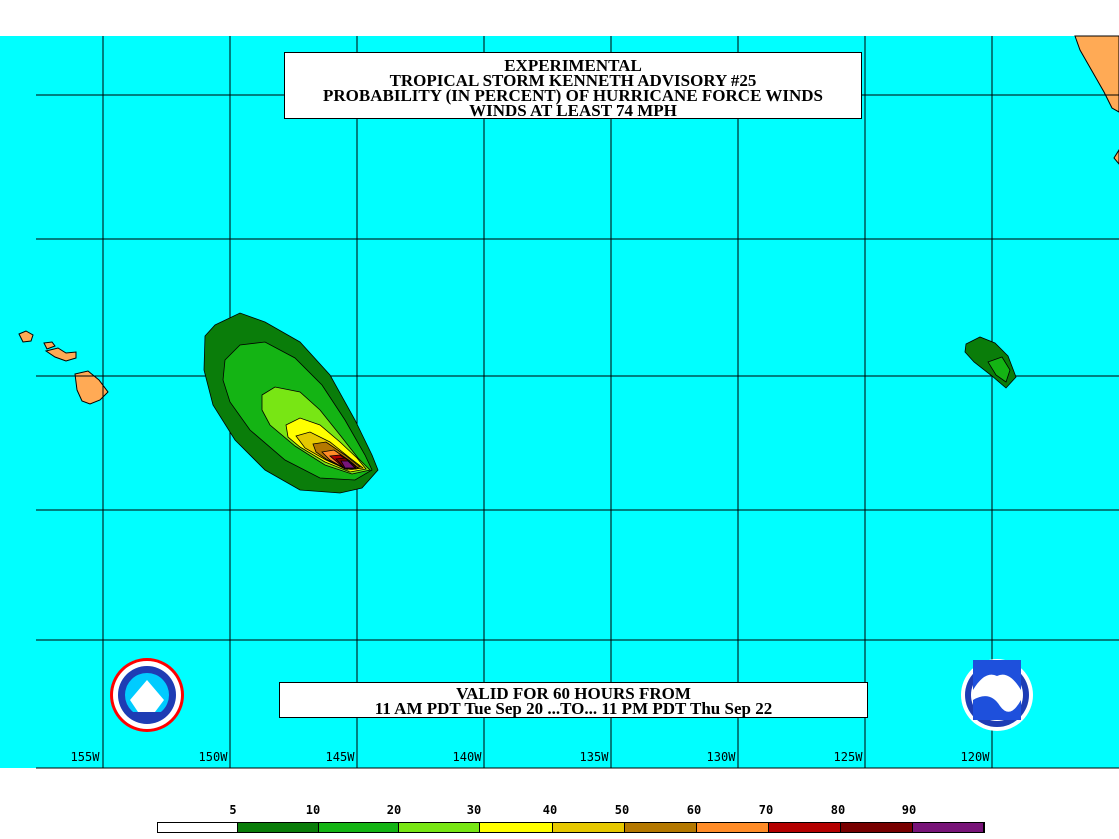 The height and width of the screenshot is (839, 1119). What do you see at coordinates (1116, 157) in the screenshot?
I see `mexico-coast` at bounding box center [1116, 157].